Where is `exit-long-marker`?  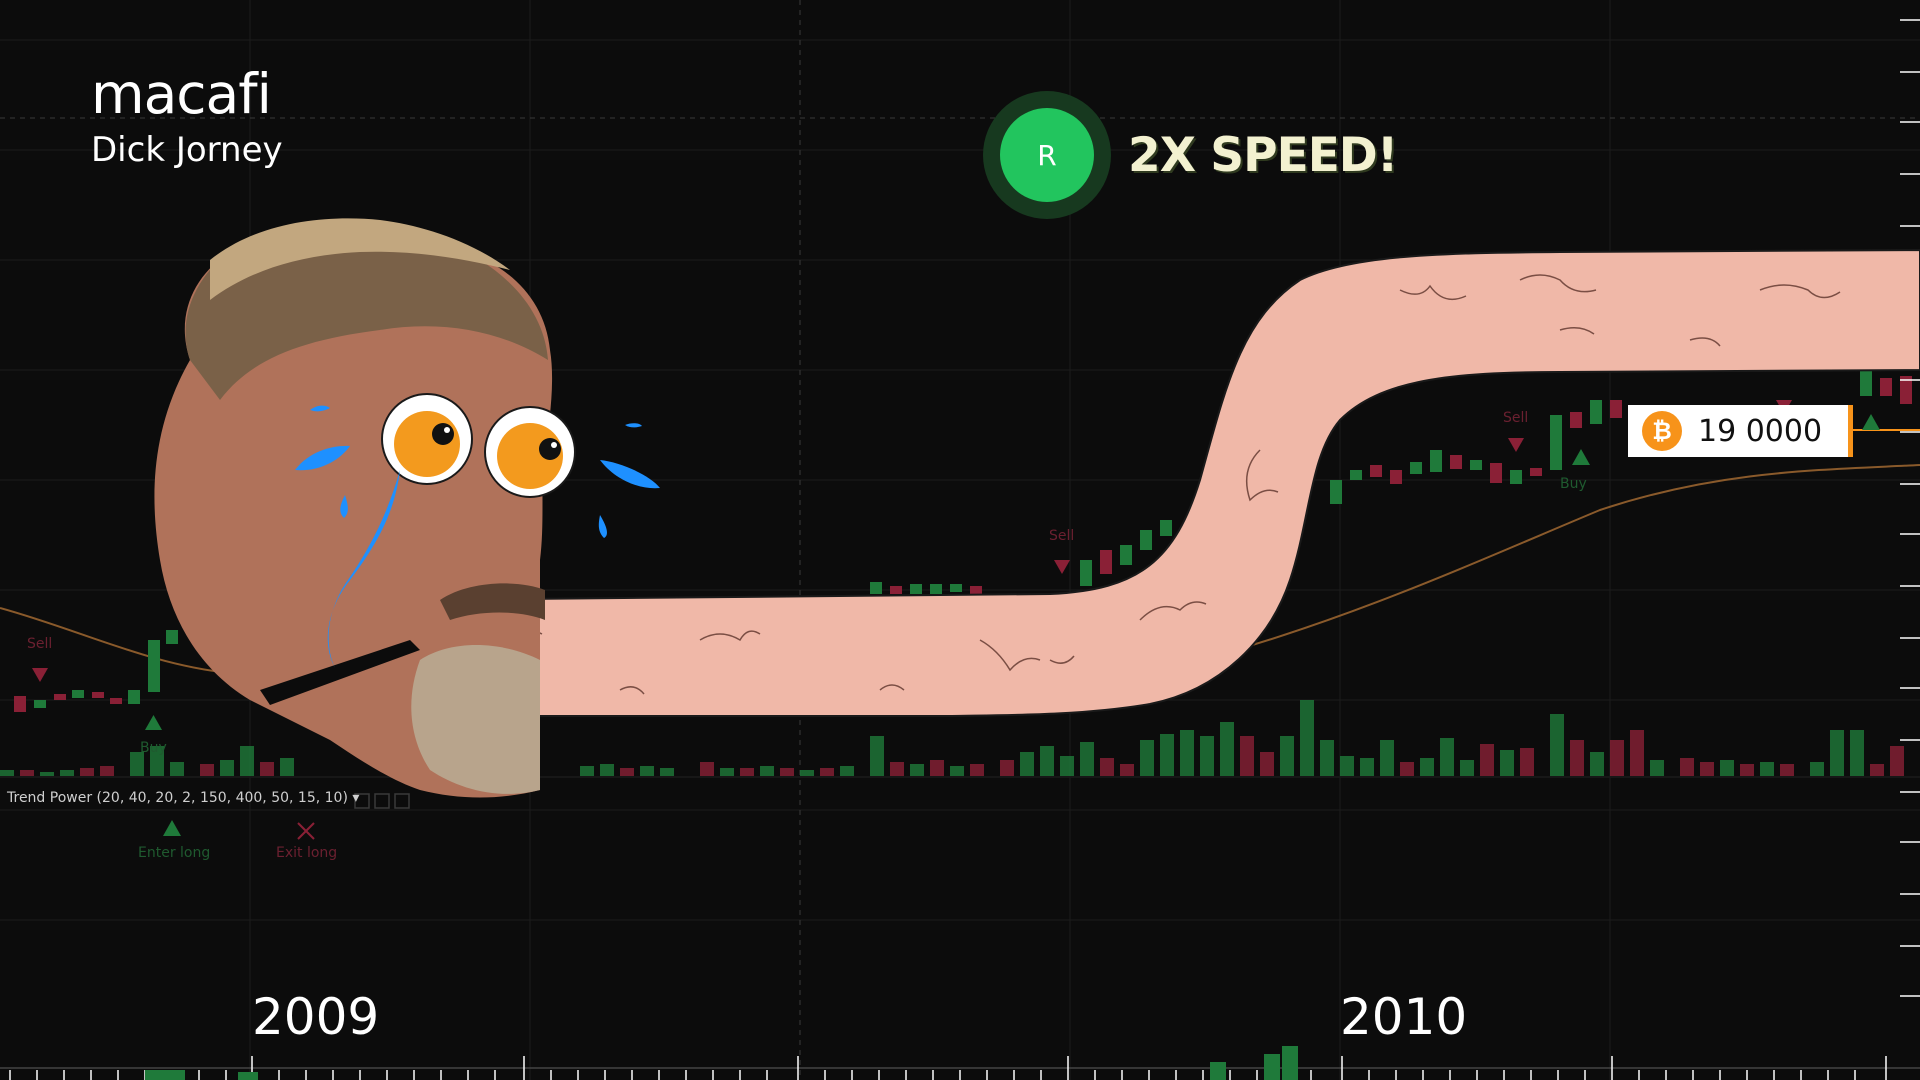 exit-long-marker is located at coordinates (306, 831).